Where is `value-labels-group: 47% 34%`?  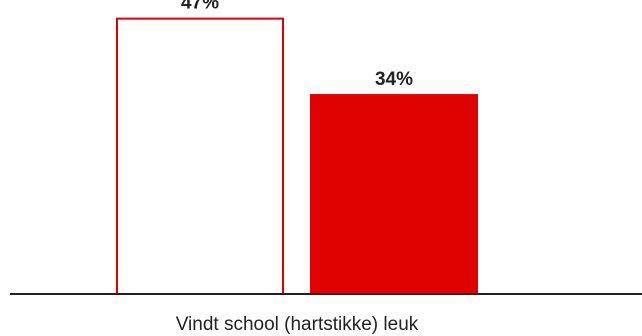 value-labels-group: 47% 34% is located at coordinates (297, 45).